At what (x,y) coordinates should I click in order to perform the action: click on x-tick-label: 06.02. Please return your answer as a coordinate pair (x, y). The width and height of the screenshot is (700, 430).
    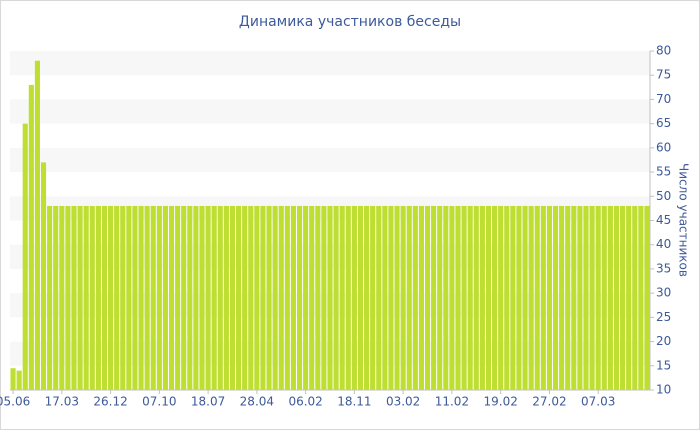
    Looking at the image, I should click on (305, 402).